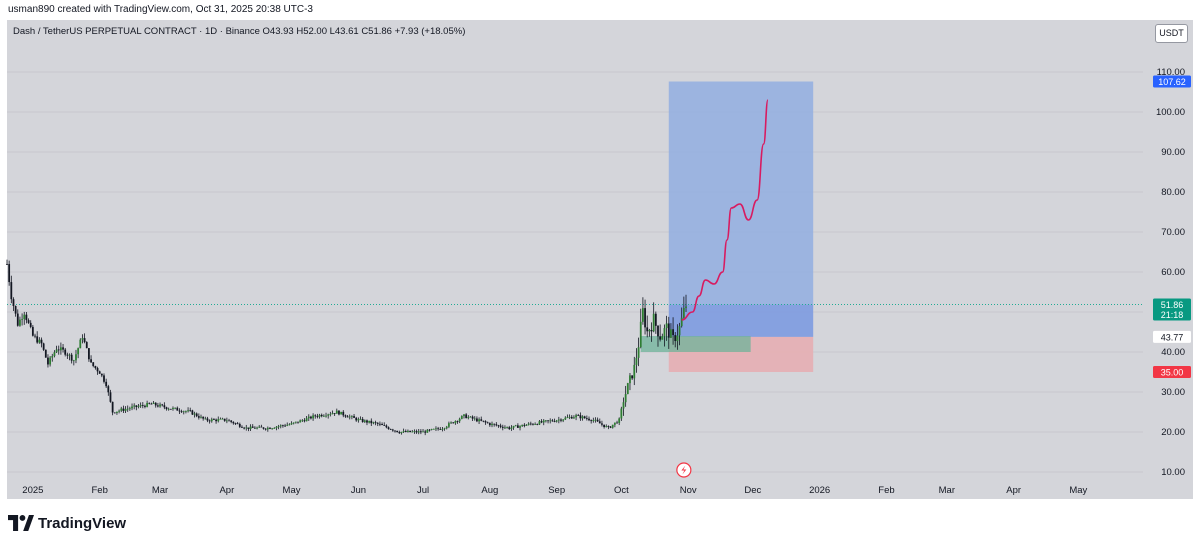 This screenshot has height=545, width=1200. I want to click on last-price-badge: 51.86, so click(1172, 305).